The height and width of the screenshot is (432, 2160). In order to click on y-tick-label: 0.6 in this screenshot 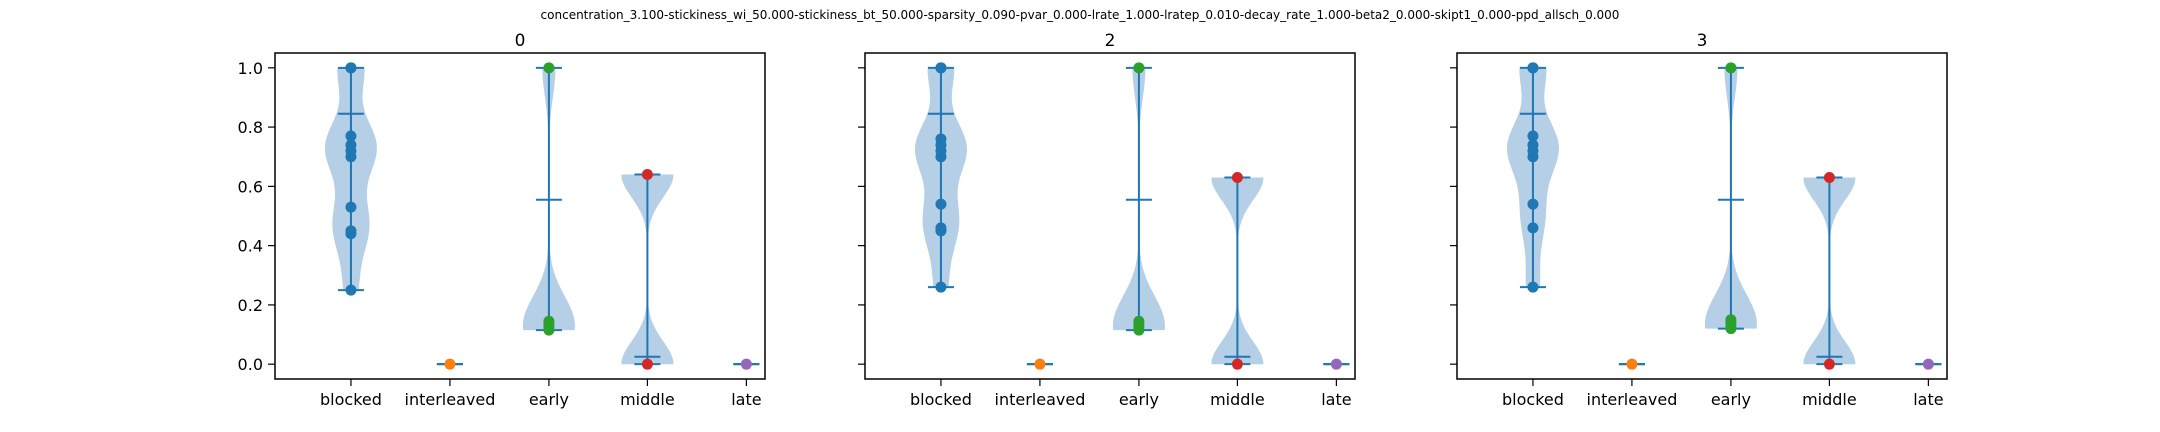, I will do `click(250, 186)`.